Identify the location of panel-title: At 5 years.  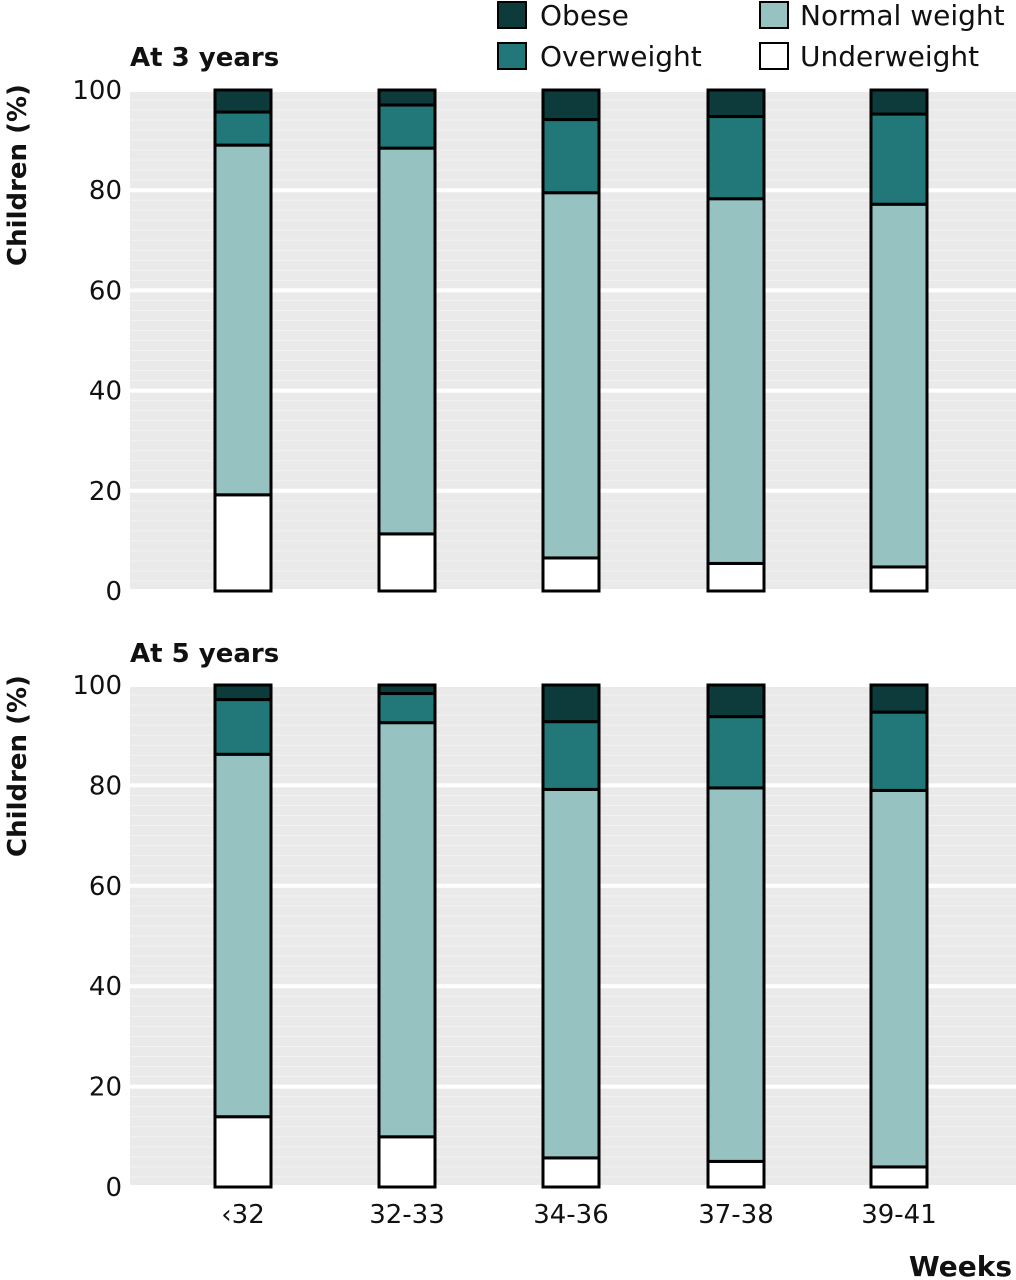
(204, 654).